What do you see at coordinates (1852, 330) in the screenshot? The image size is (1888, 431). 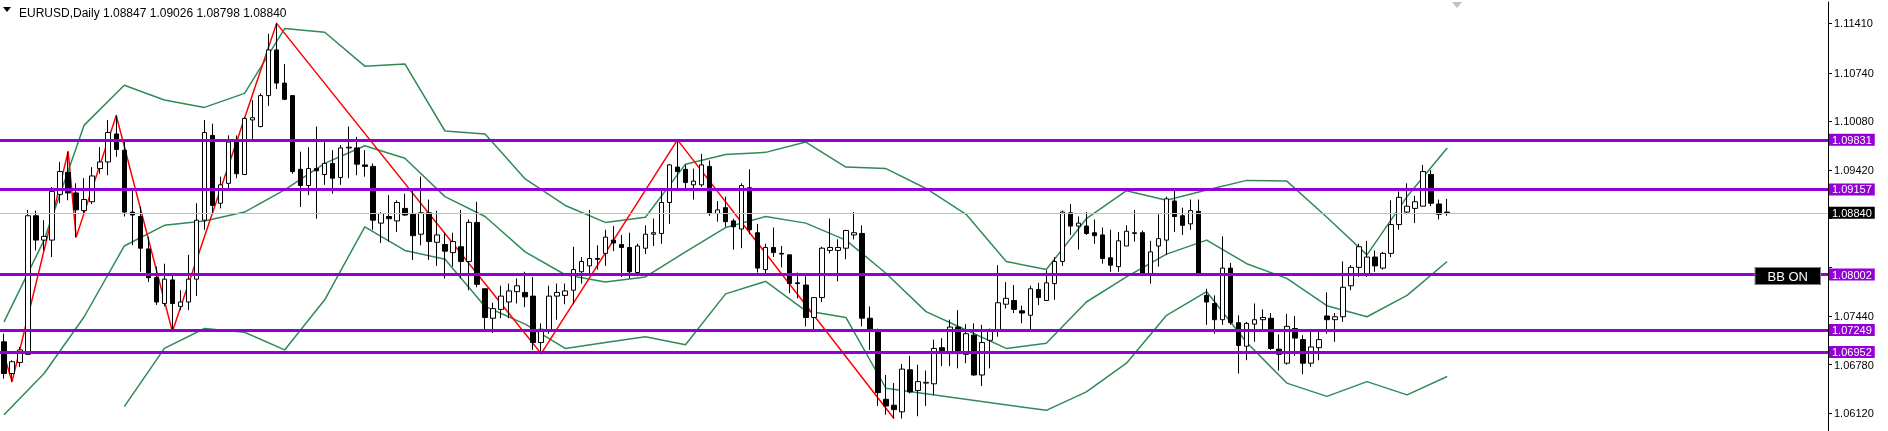 I see `ref-line-label: 1.07249` at bounding box center [1852, 330].